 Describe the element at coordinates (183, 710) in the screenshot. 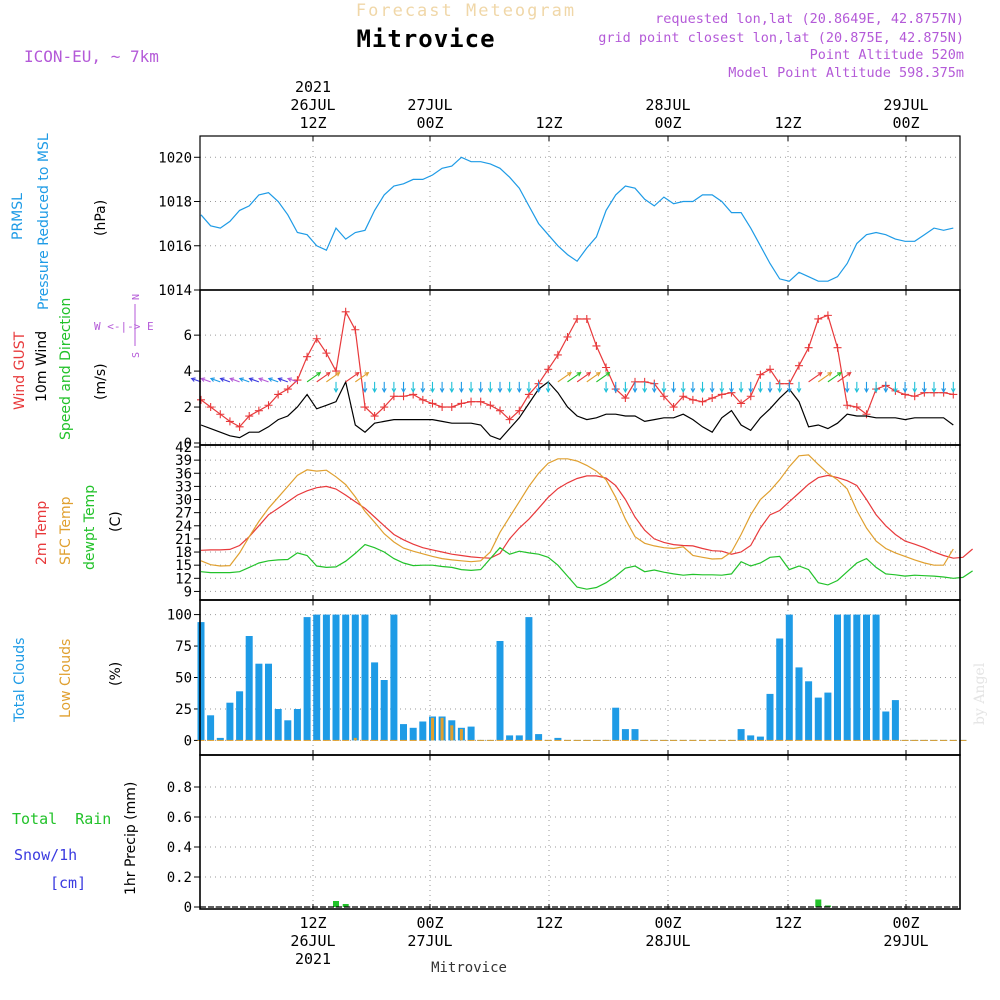

I see `ytick-label: 25` at that location.